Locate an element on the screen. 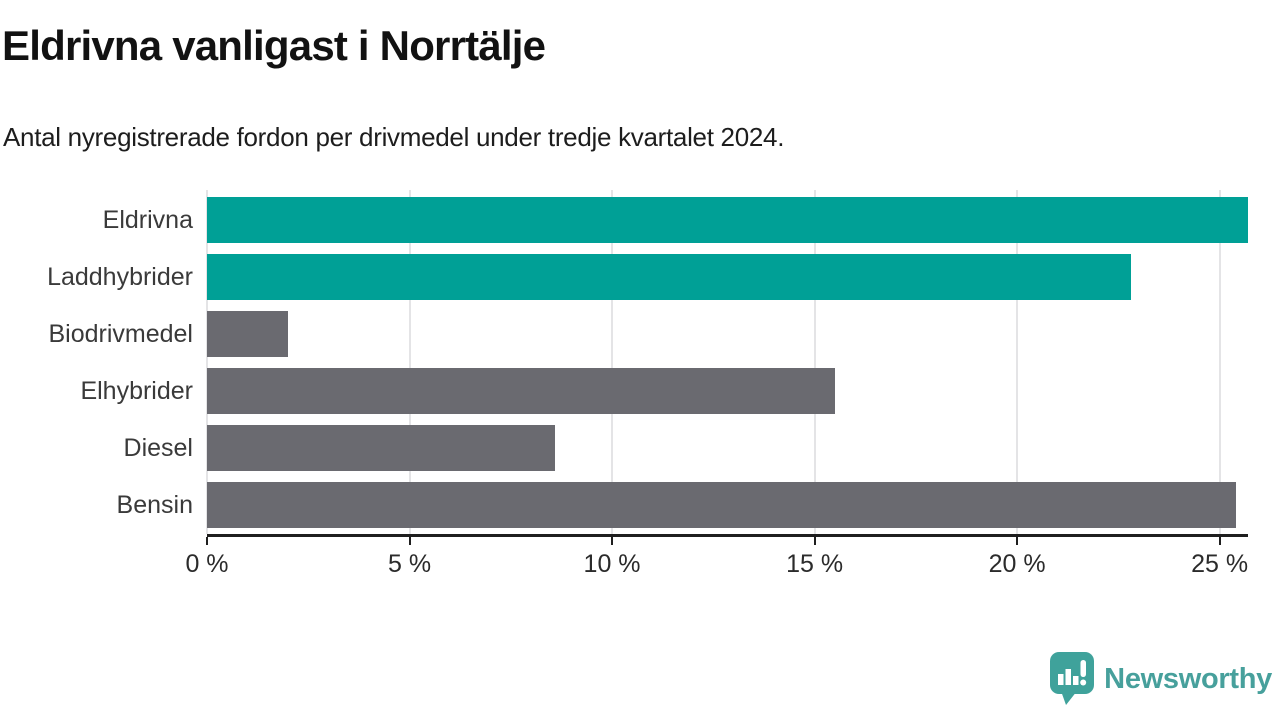 This screenshot has height=720, width=1280. newsworthy-logo: Newsworthy is located at coordinates (1161, 679).